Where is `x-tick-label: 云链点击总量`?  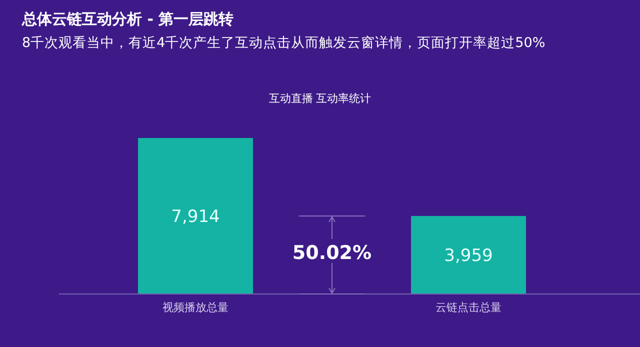 x-tick-label: 云链点击总量 is located at coordinates (469, 307).